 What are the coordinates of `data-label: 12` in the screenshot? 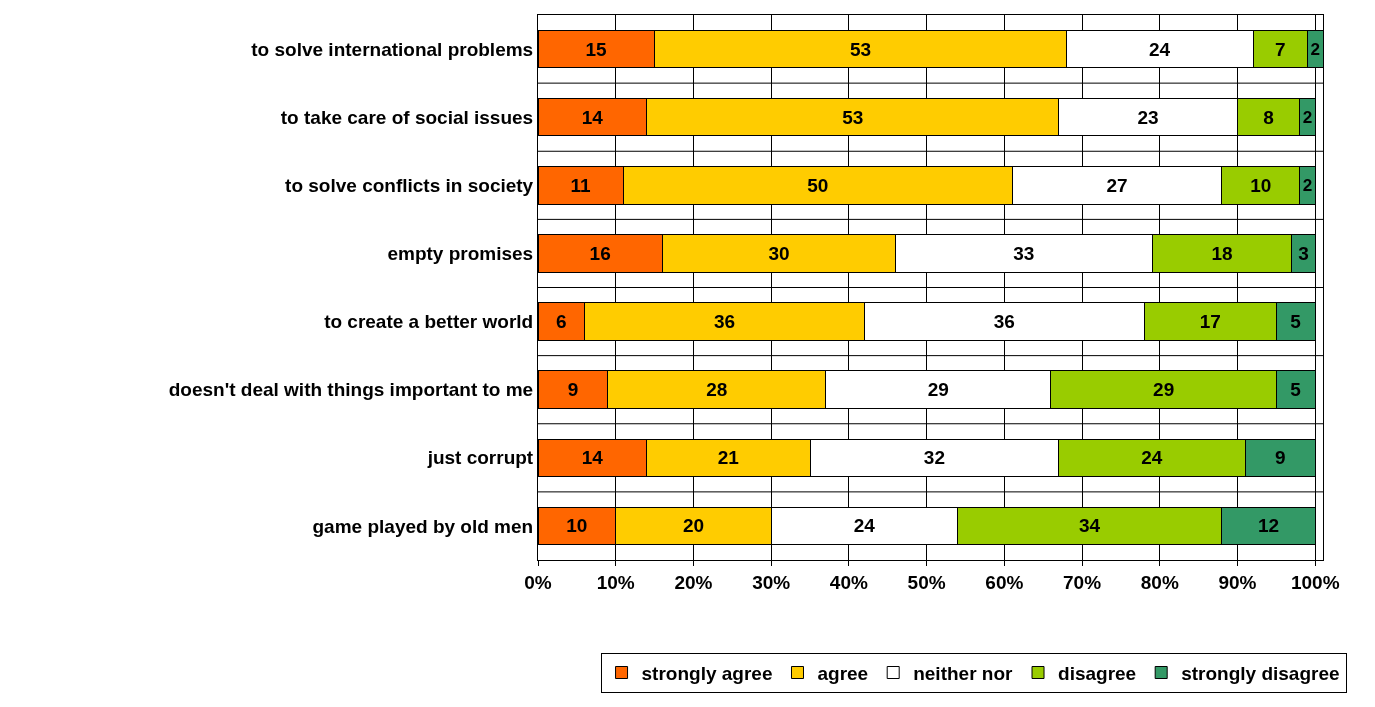 It's located at (1269, 526).